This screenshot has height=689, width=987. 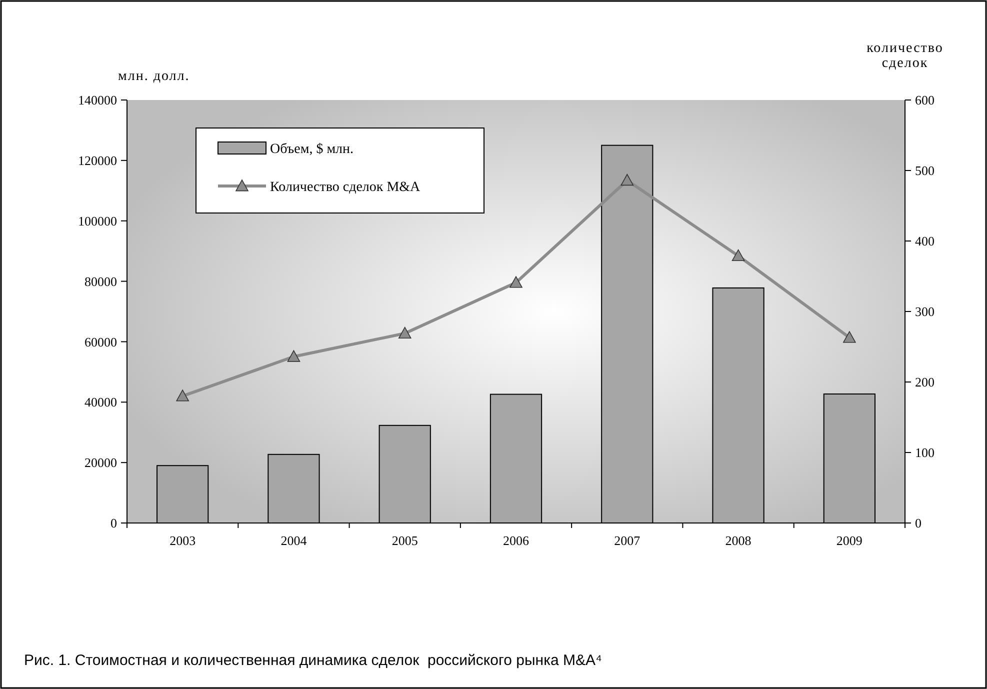 What do you see at coordinates (294, 540) in the screenshot?
I see `x-tick-label: 2004` at bounding box center [294, 540].